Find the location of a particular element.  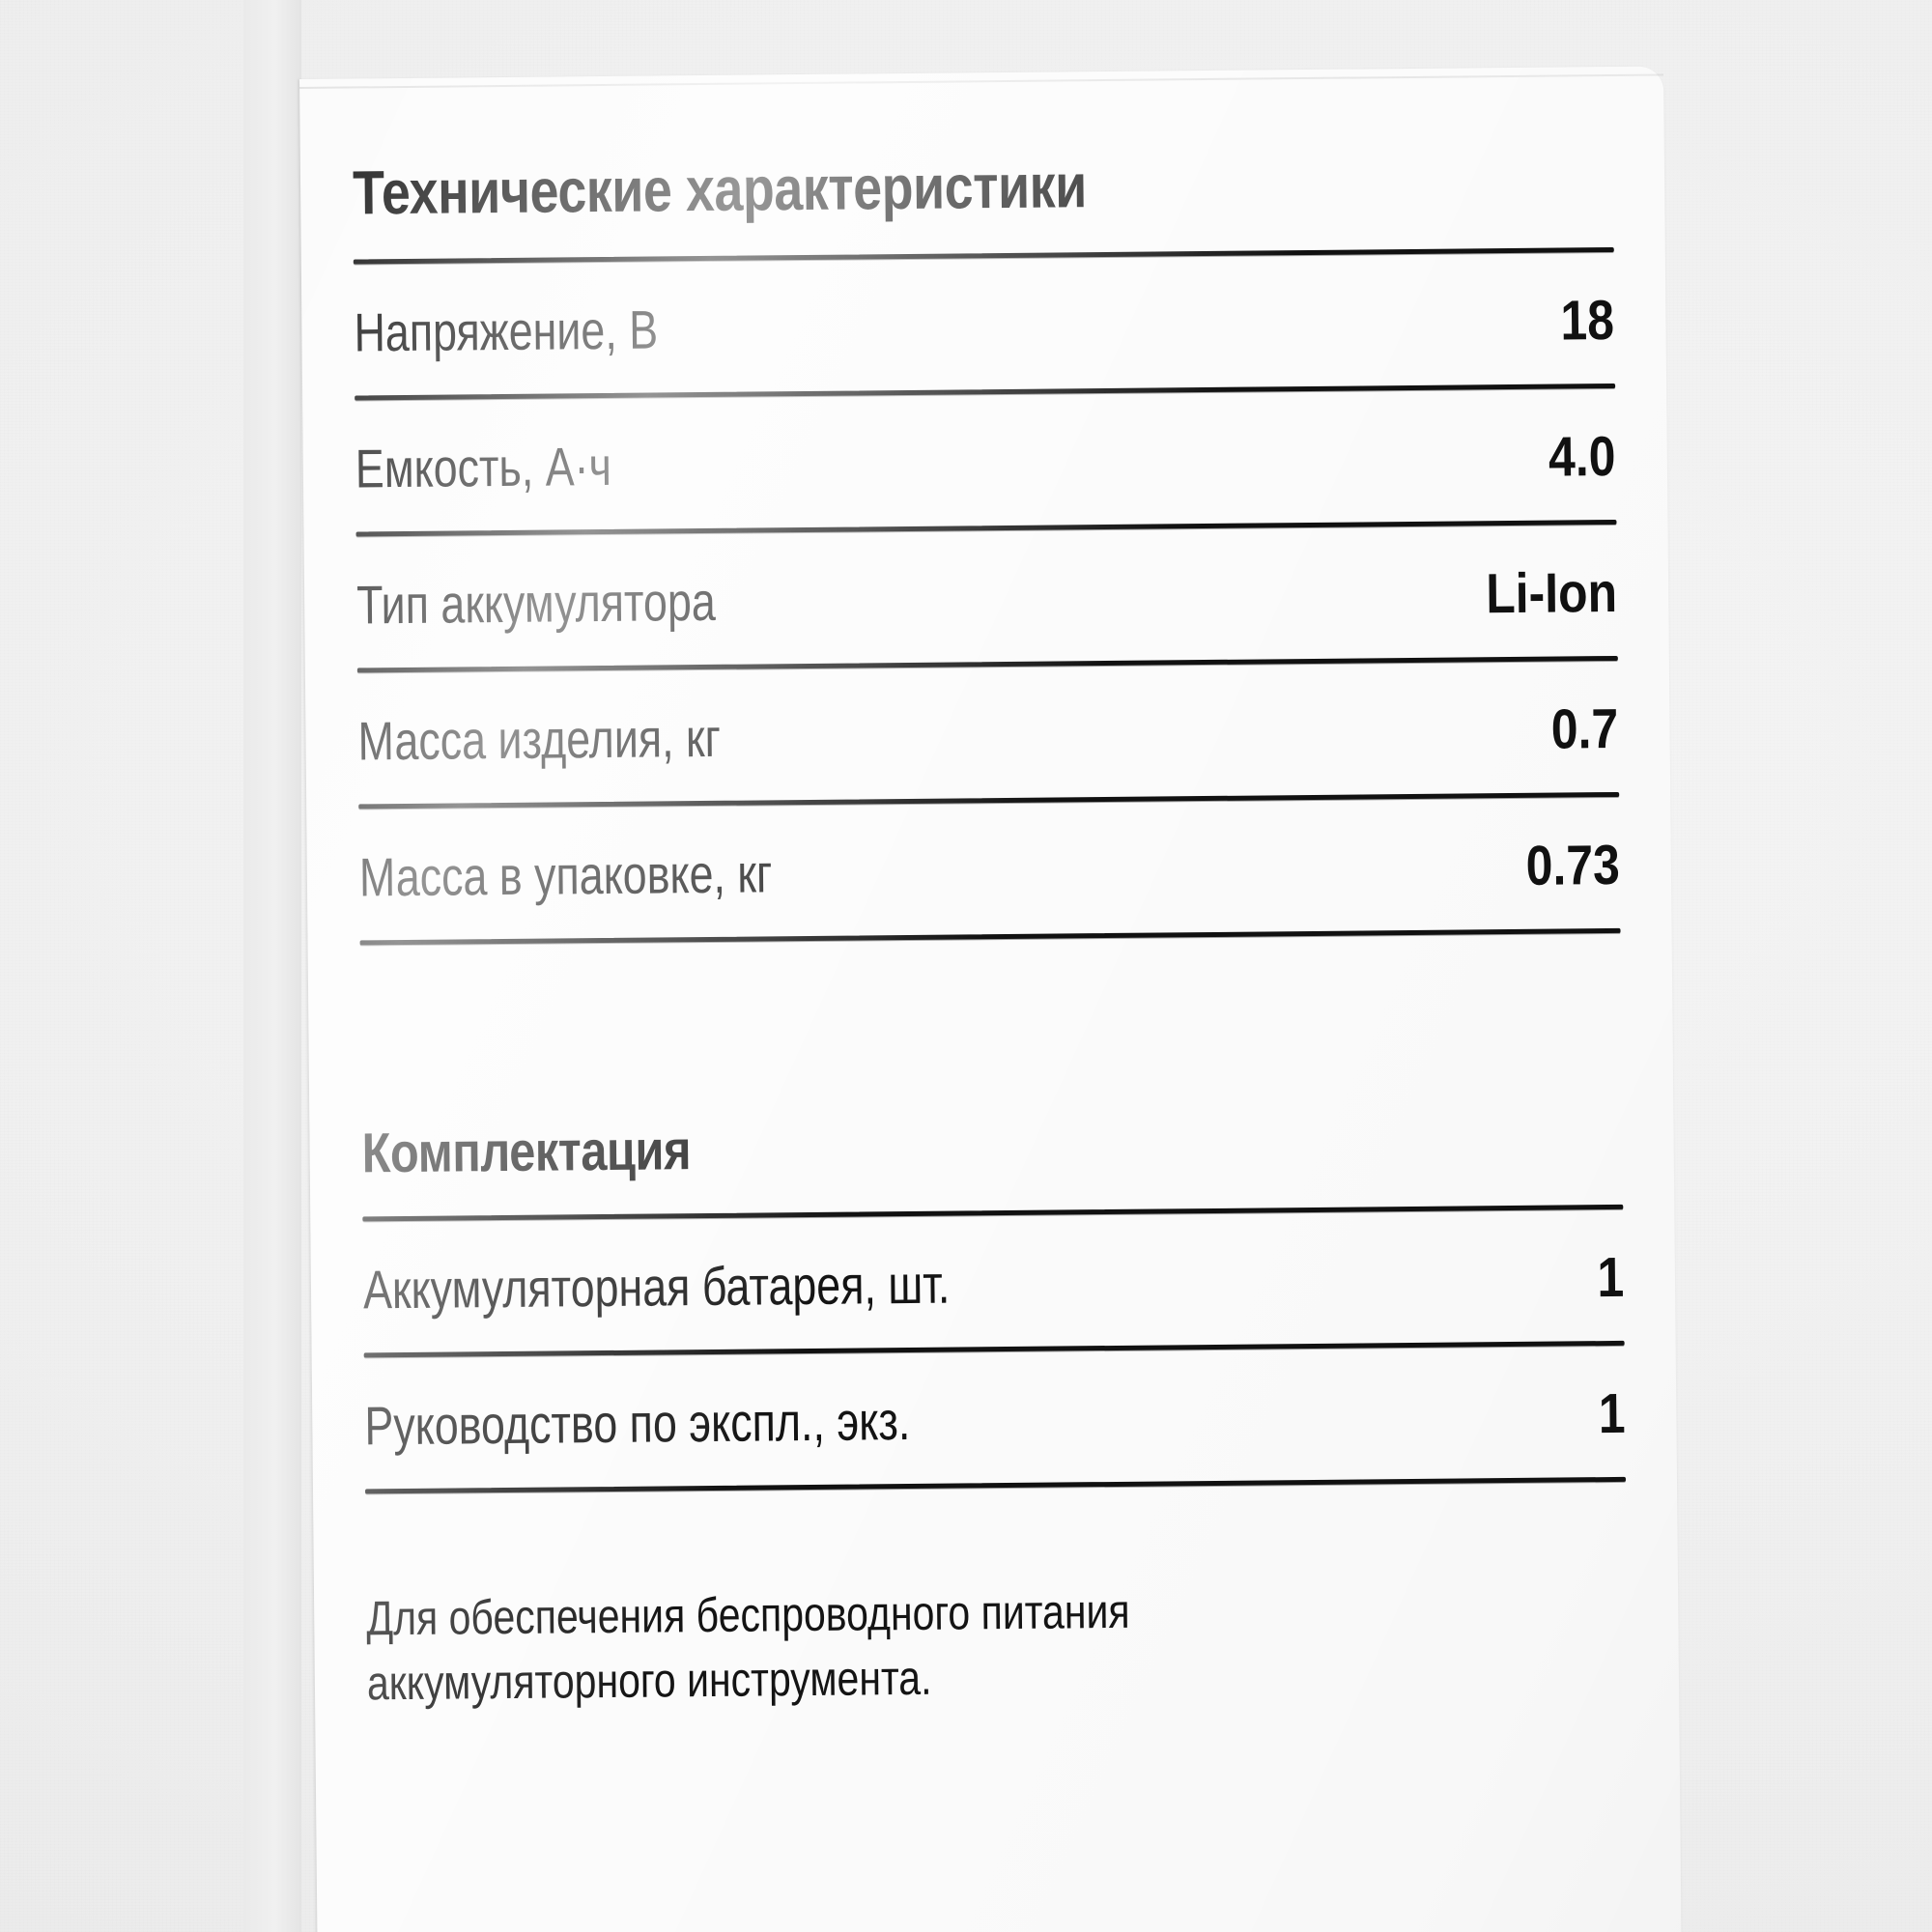

spec-label-capacity: Емкость, А·ч is located at coordinates (483, 467).